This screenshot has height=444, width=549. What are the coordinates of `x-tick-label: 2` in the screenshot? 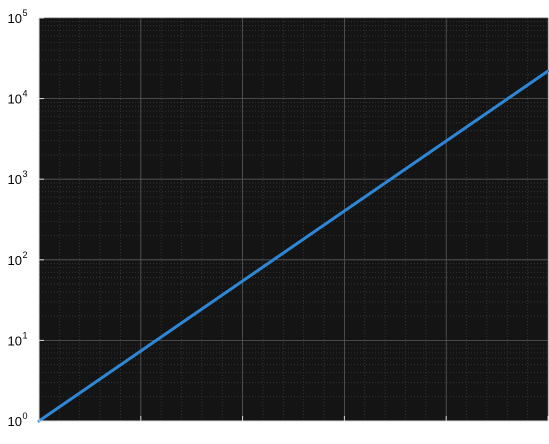 It's located at (140, 432).